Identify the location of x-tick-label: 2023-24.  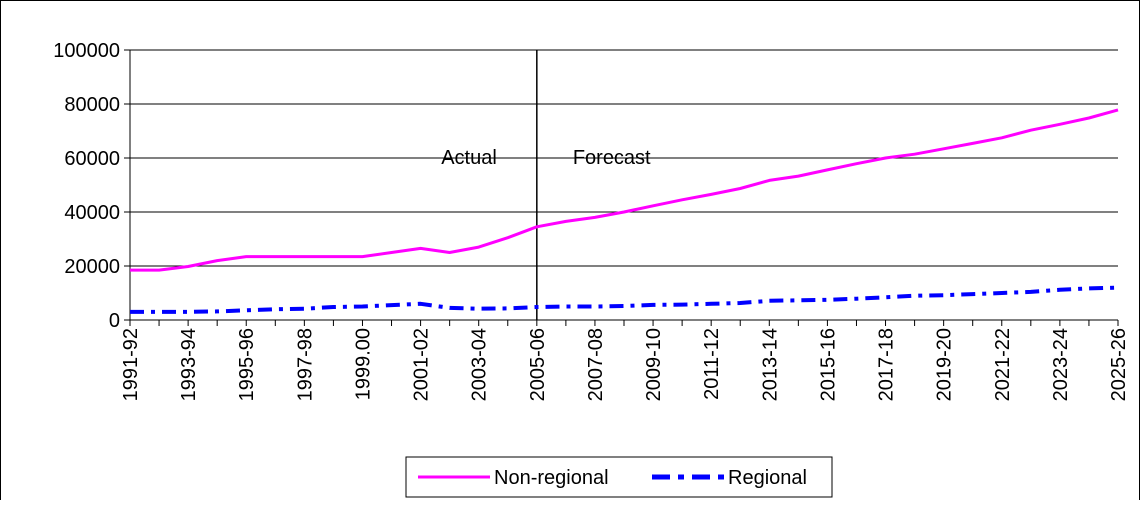
(1061, 364).